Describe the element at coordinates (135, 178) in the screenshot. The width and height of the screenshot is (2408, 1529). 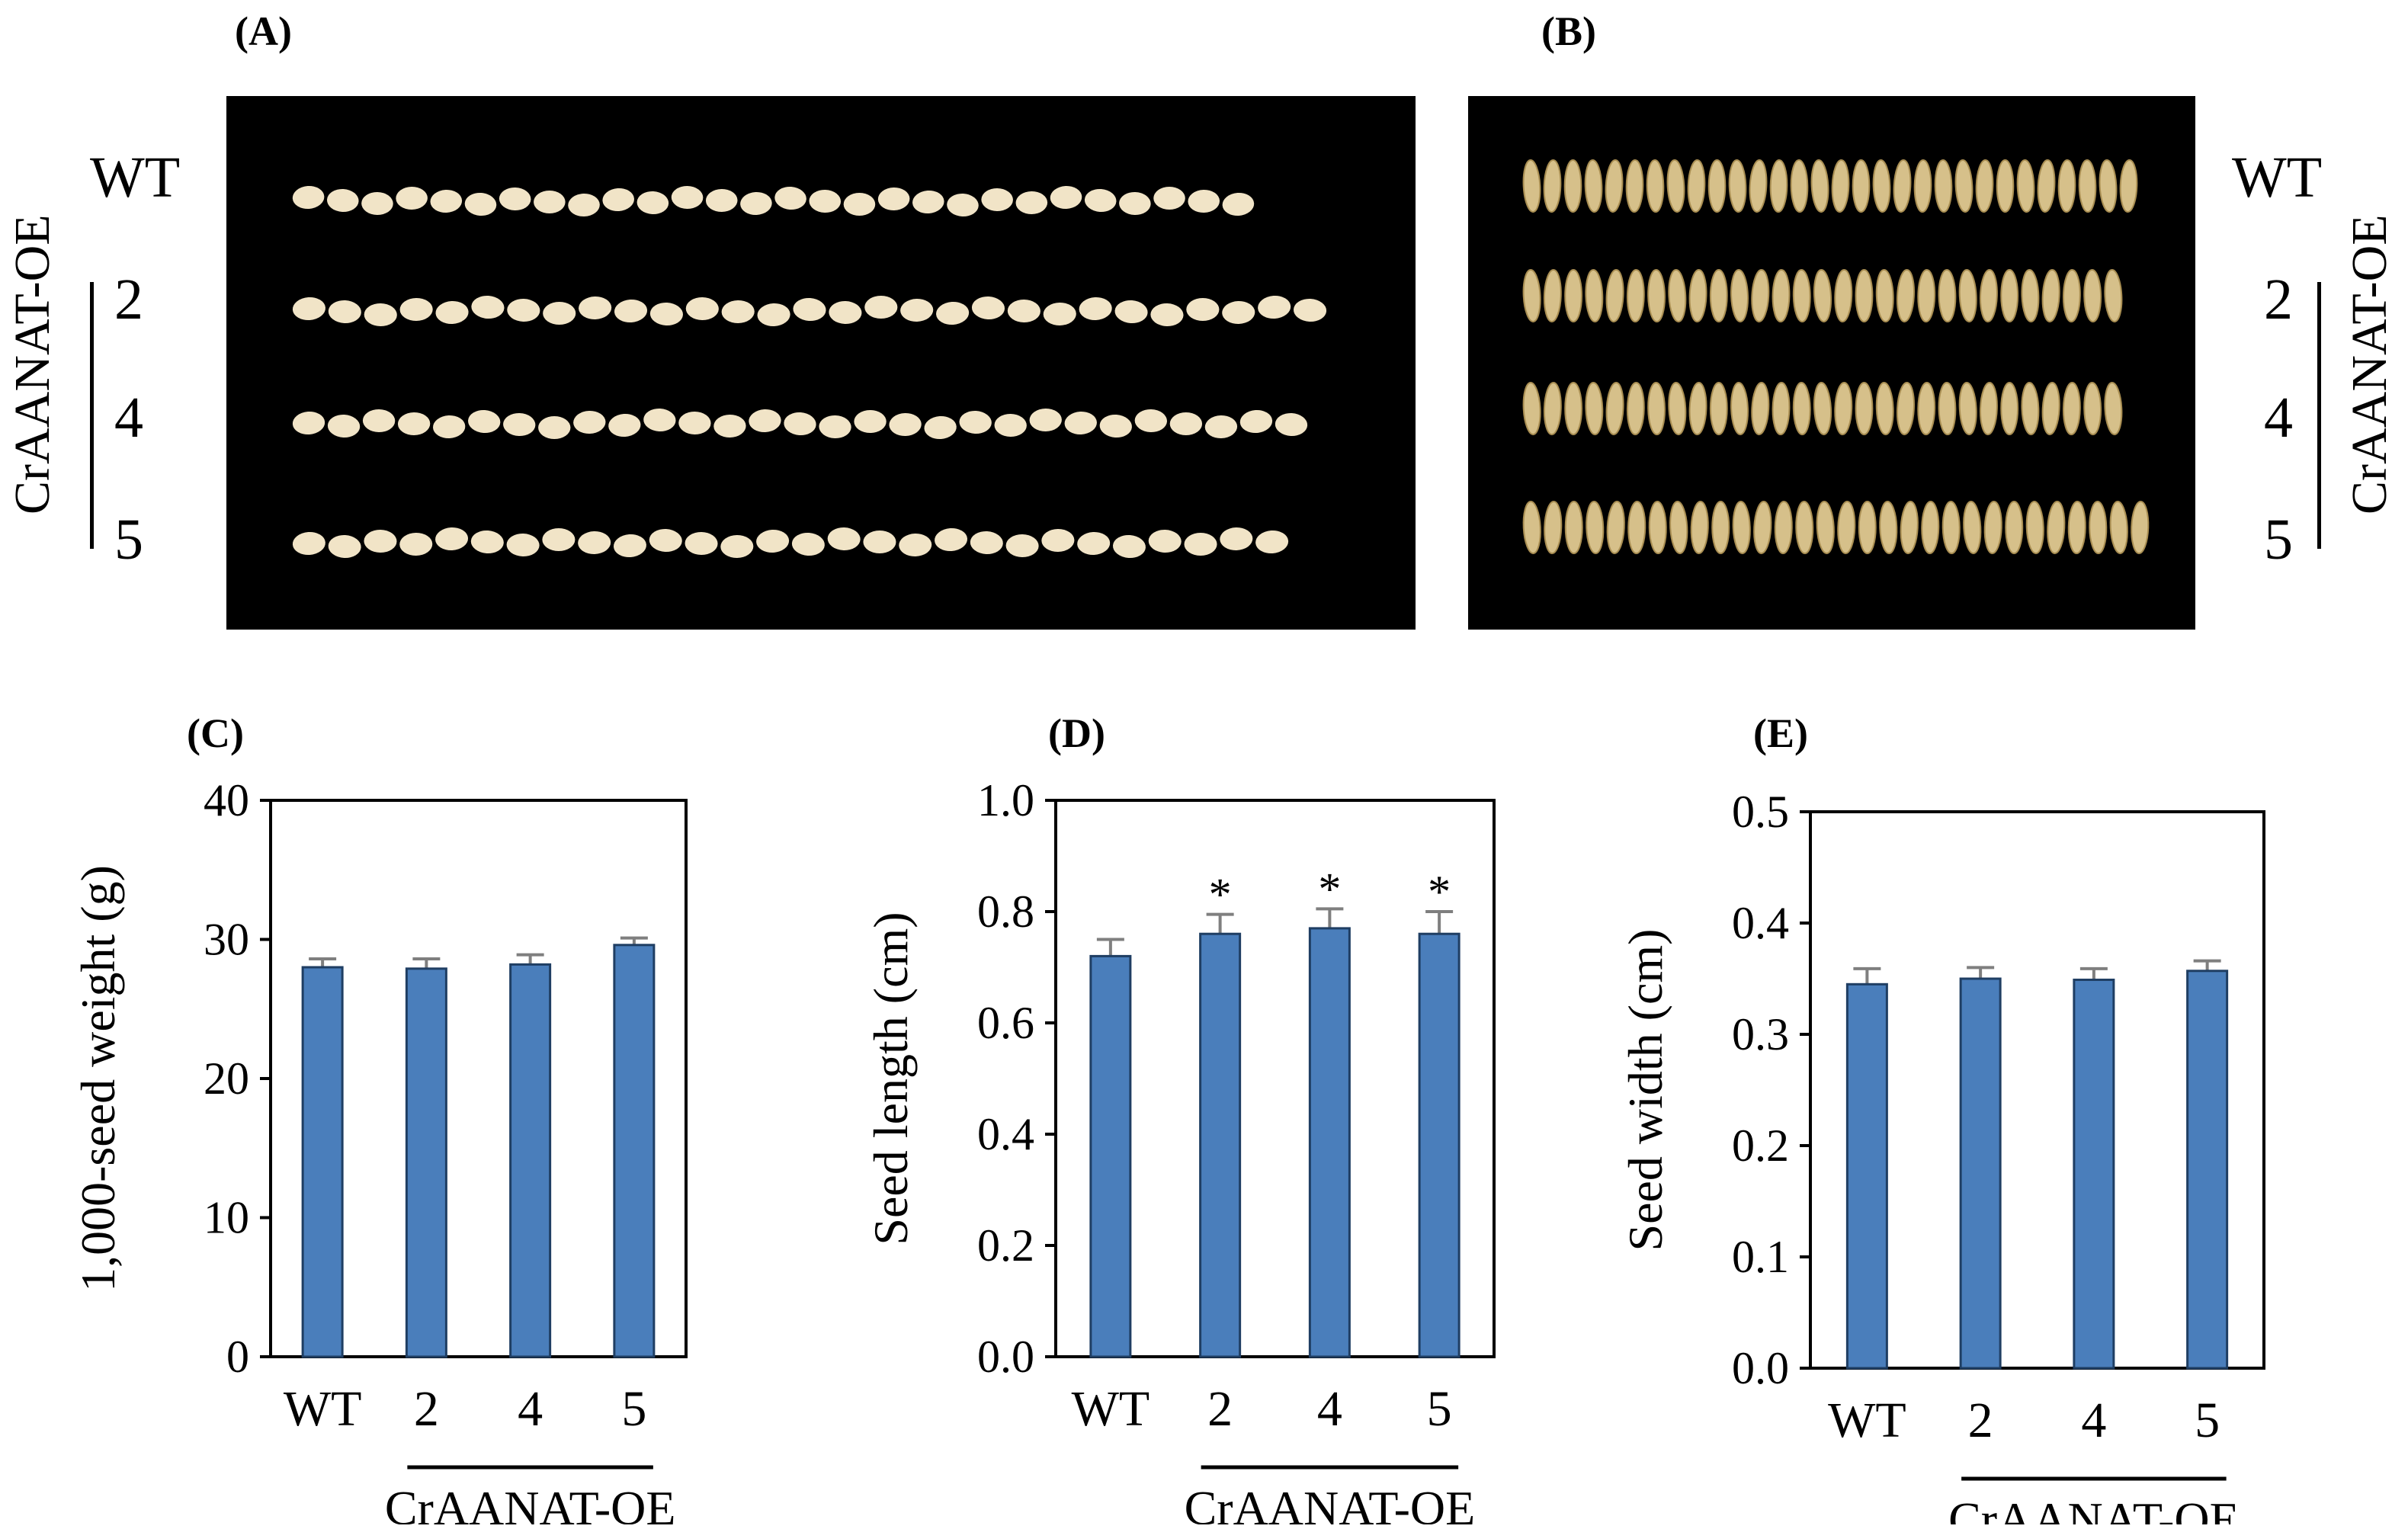
I see `panel-a-row-label-wt: WT` at that location.